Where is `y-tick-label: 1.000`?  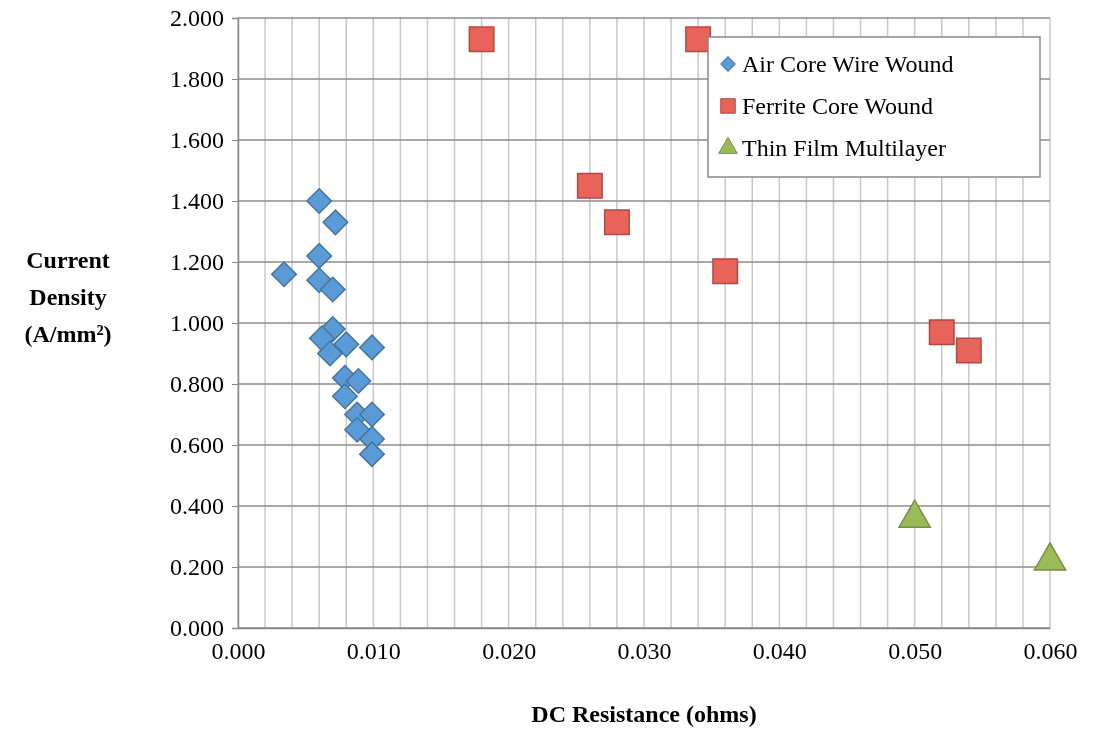
y-tick-label: 1.000 is located at coordinates (197, 323).